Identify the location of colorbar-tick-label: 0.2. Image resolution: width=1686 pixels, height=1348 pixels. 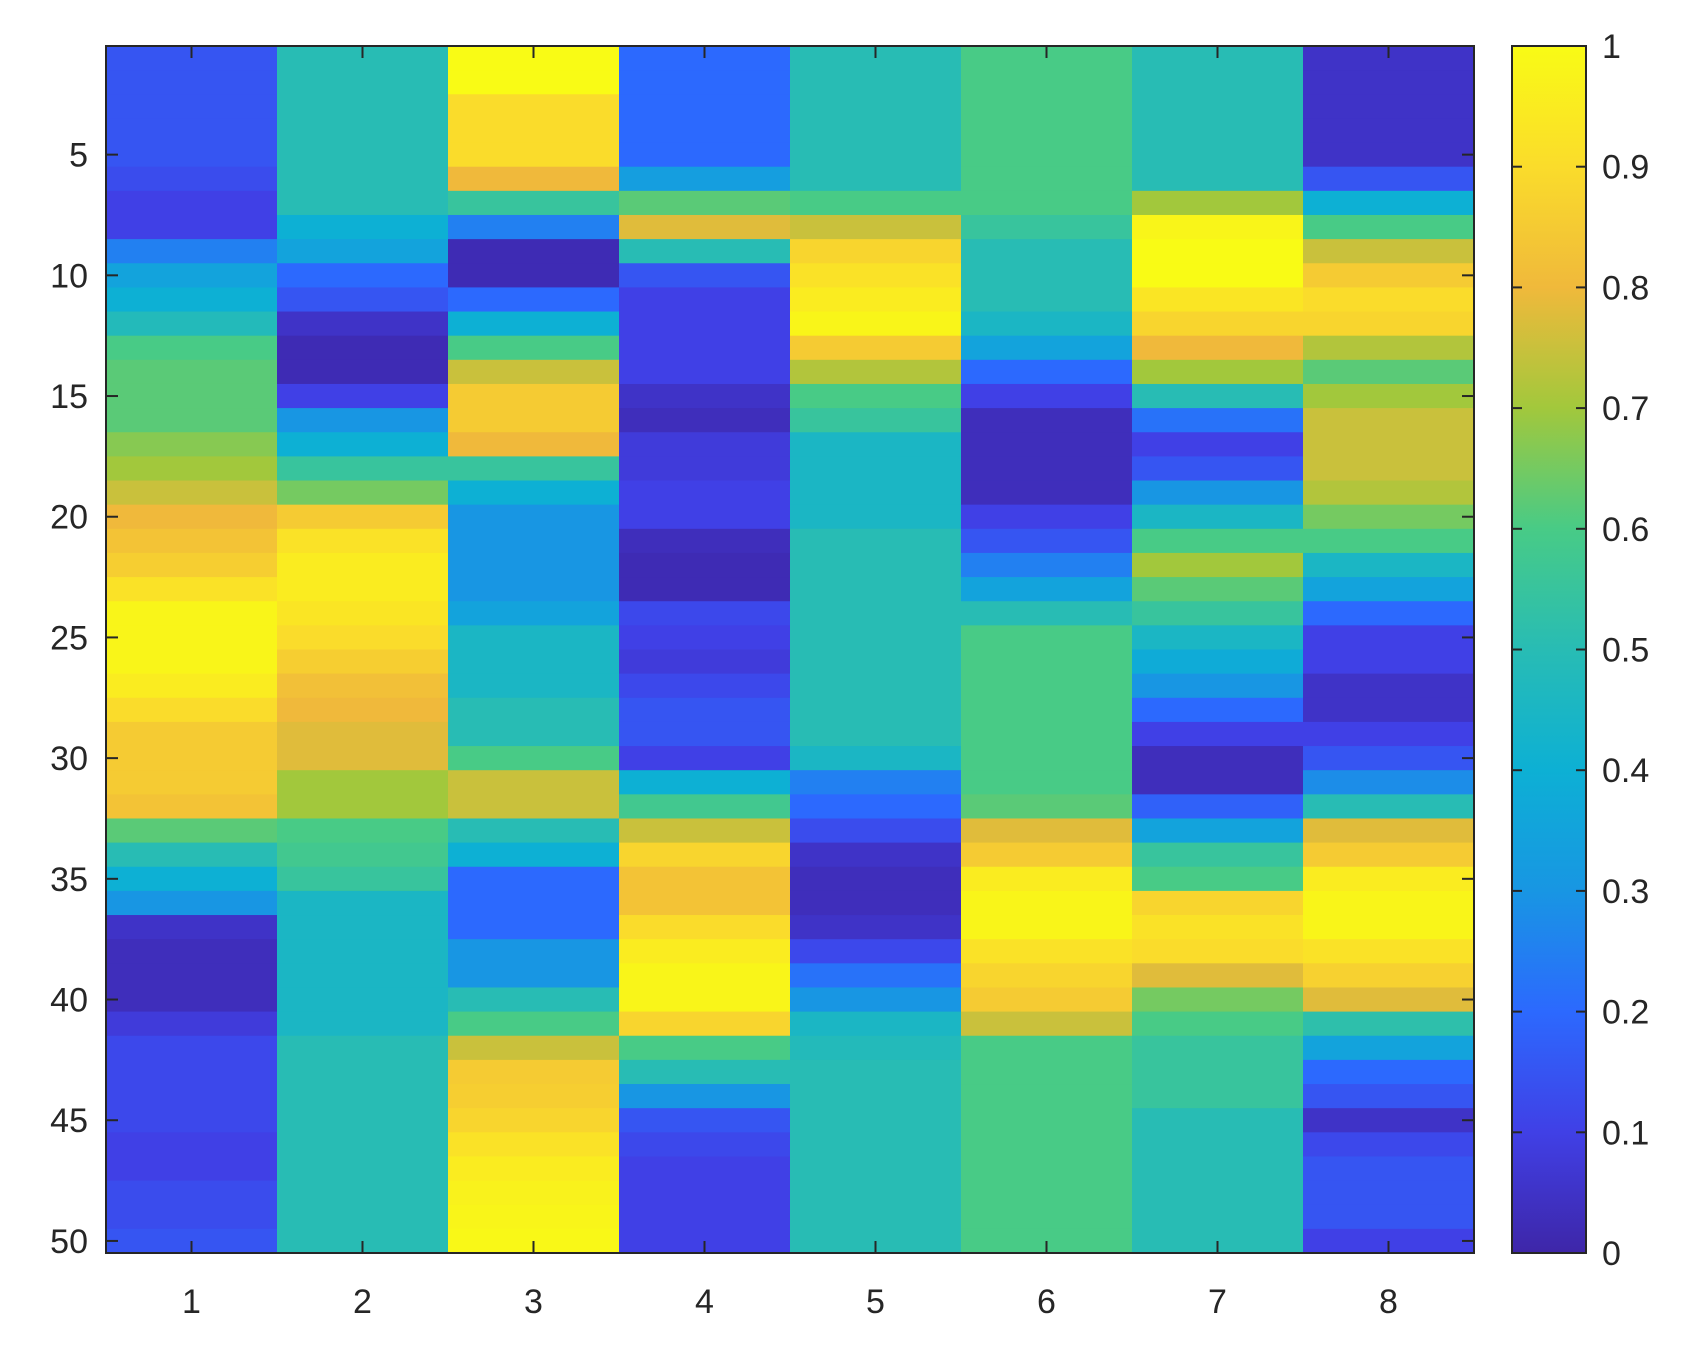
(1625, 1013).